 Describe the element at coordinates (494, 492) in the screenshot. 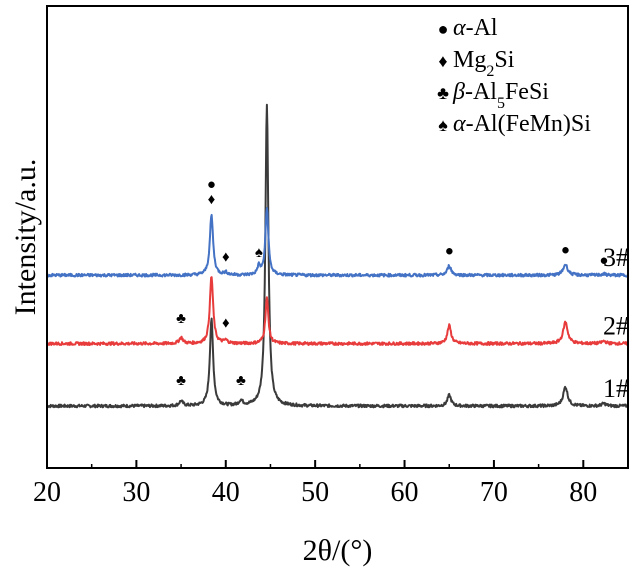

I see `x-tick-label: 70` at that location.